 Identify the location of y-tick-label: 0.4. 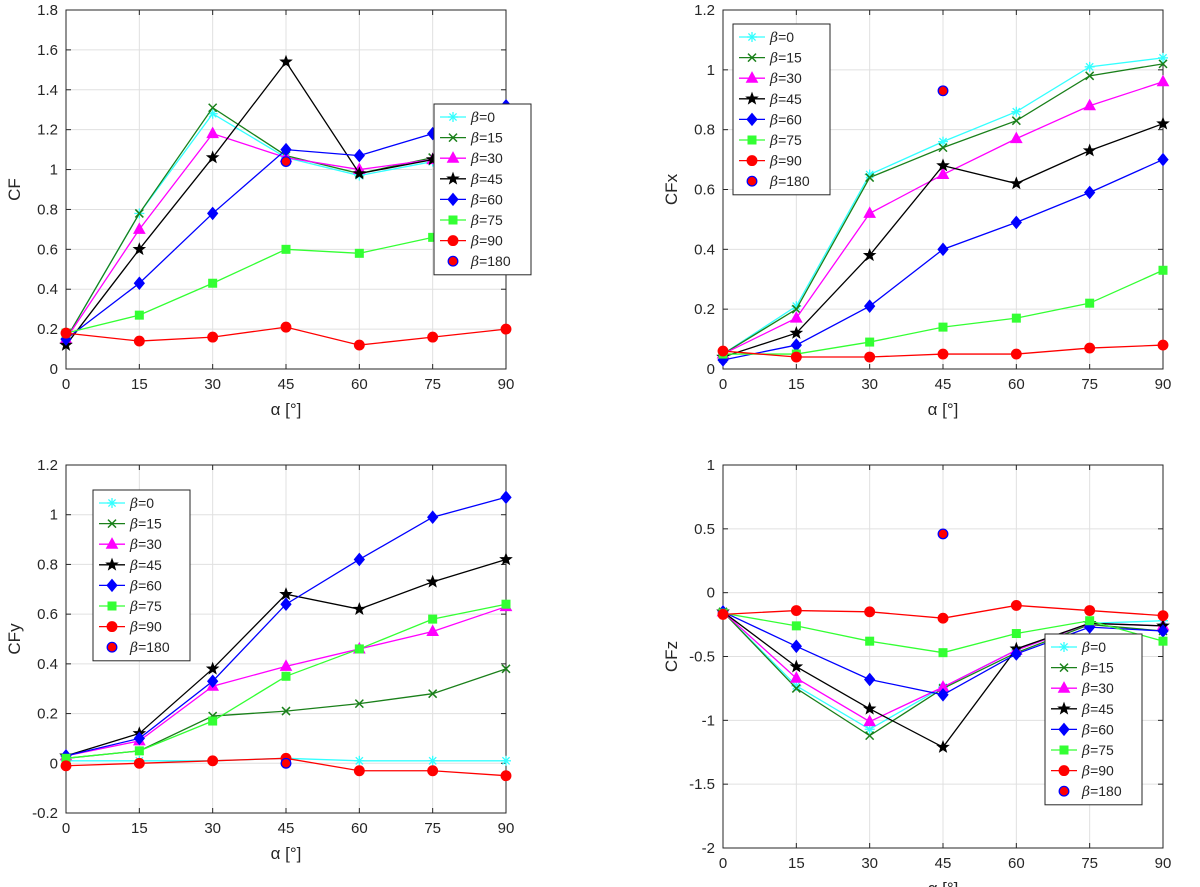
(47, 664).